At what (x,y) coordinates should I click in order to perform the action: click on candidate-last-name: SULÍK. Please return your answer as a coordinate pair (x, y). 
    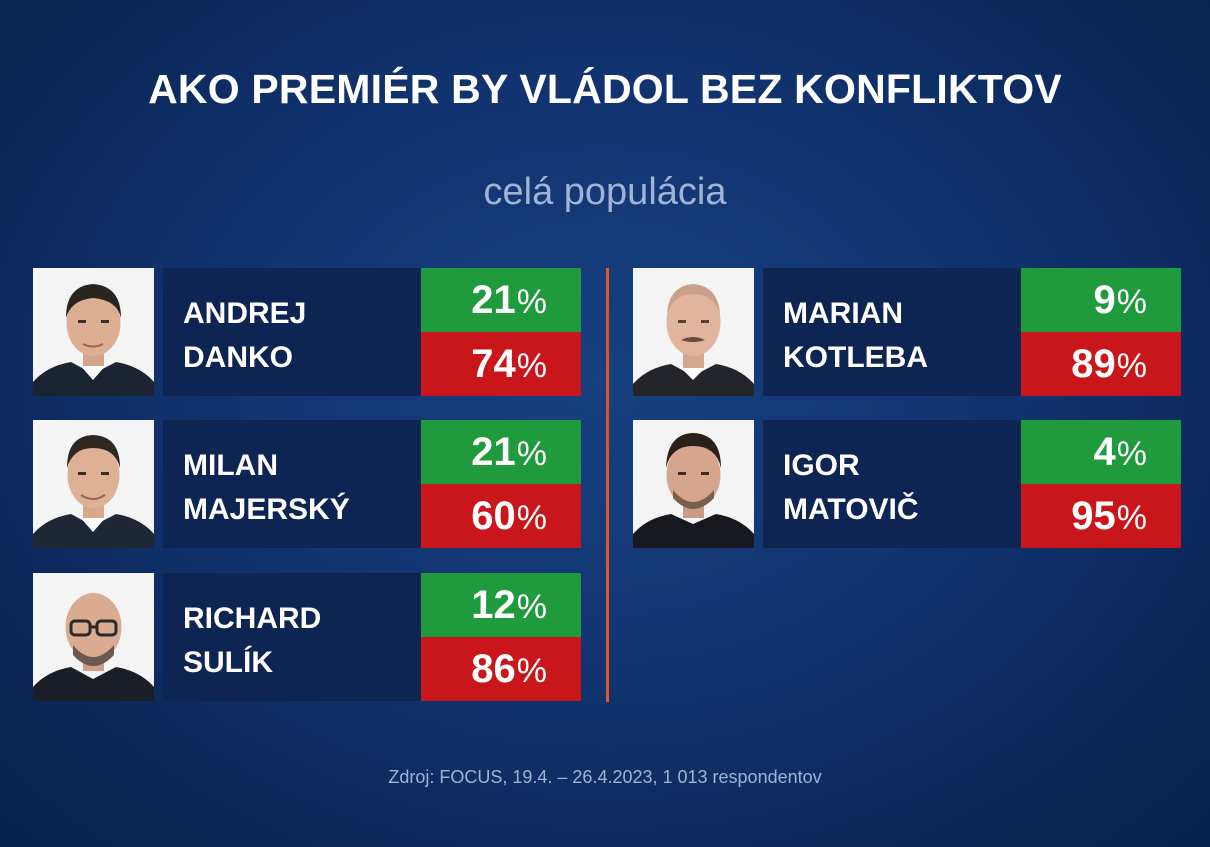
    Looking at the image, I should click on (228, 662).